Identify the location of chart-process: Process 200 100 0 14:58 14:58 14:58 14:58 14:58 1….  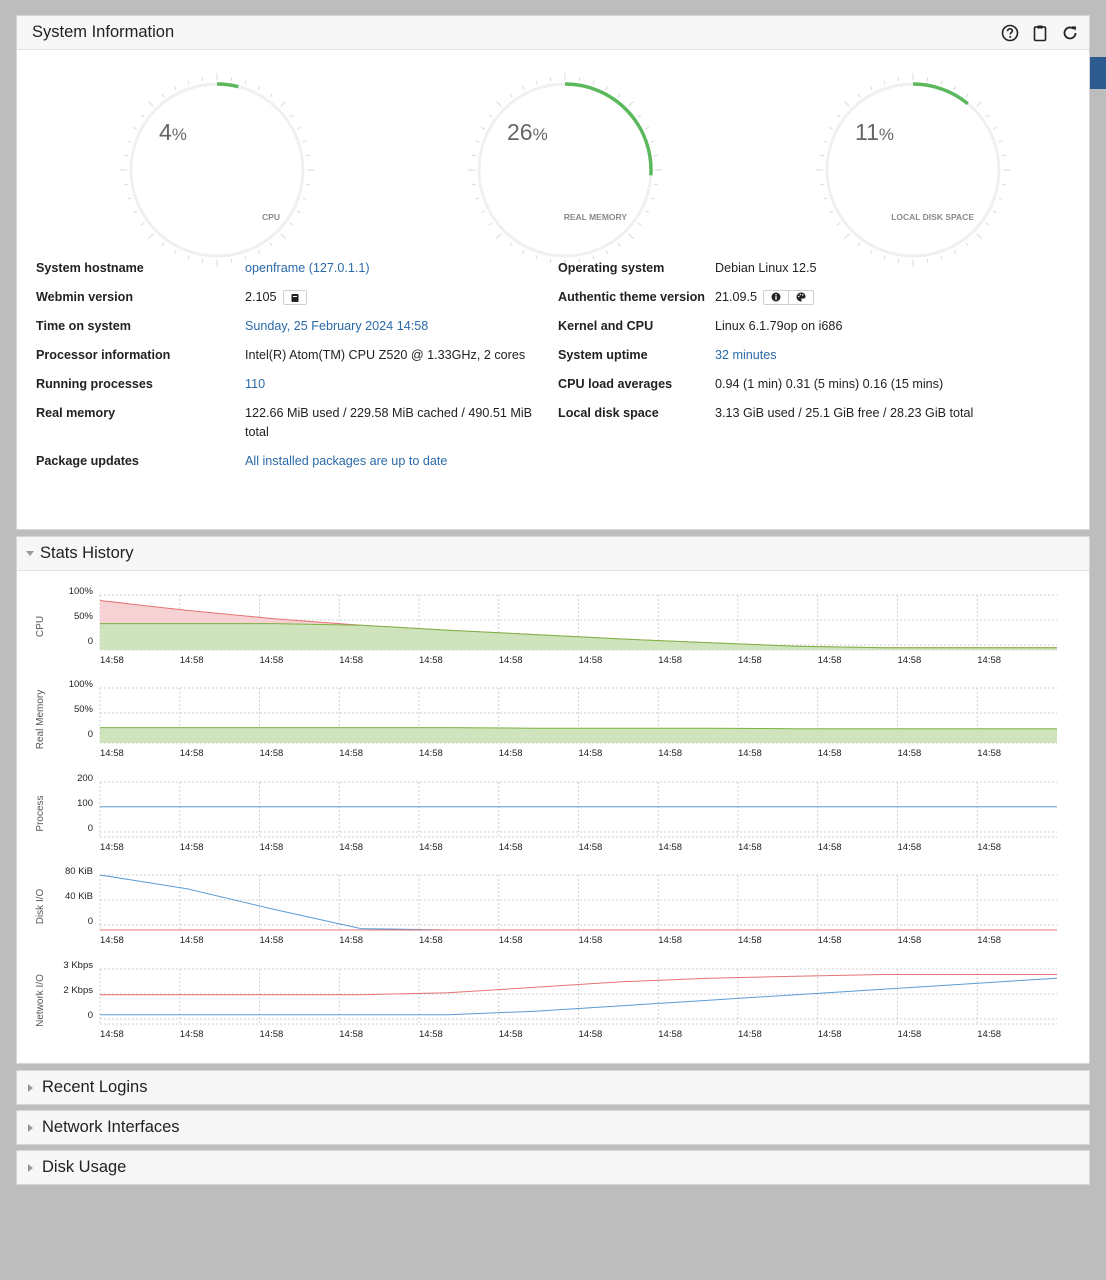
(546, 813).